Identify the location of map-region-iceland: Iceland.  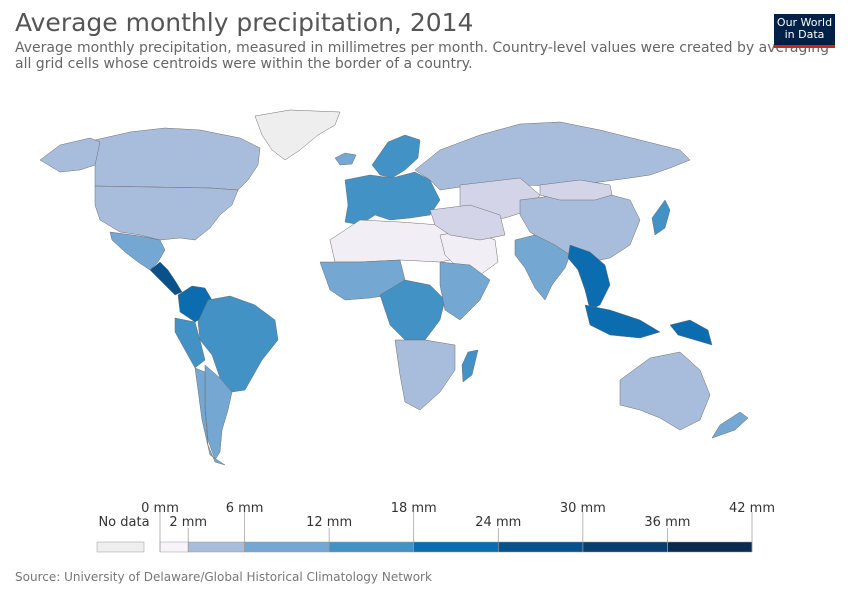
(345, 159).